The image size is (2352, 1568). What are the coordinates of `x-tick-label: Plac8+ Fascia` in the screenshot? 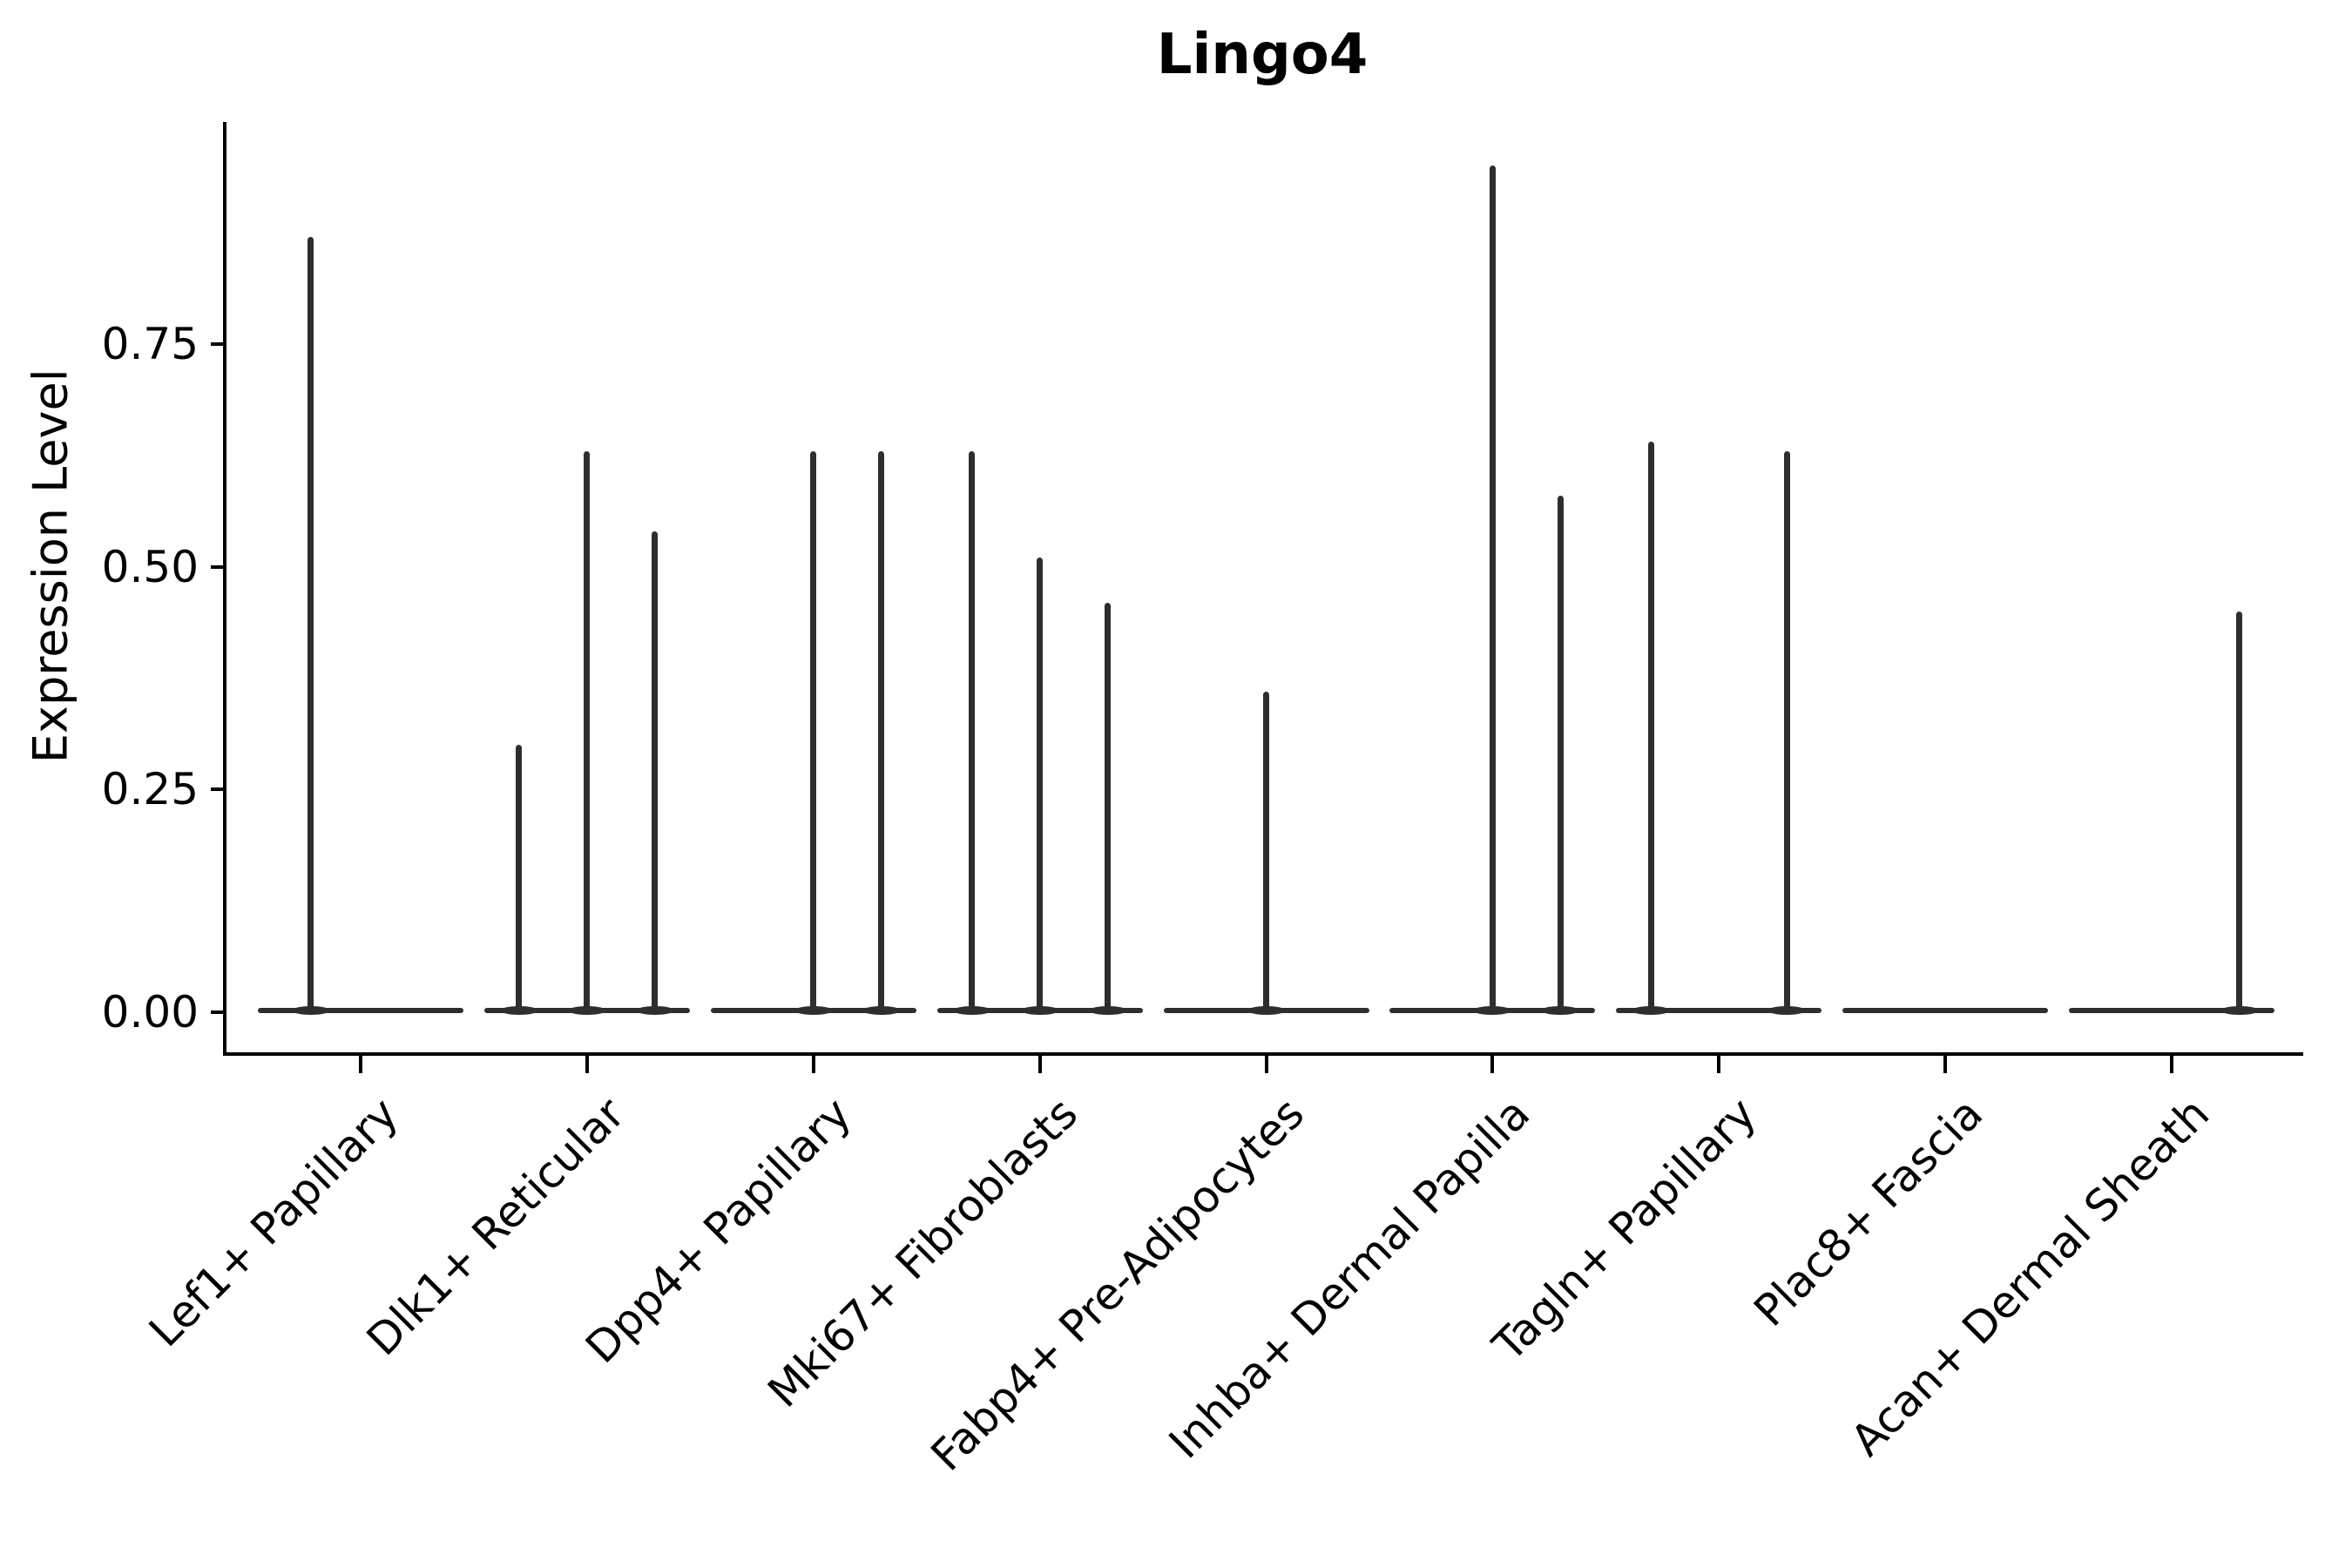 It's located at (1868, 1212).